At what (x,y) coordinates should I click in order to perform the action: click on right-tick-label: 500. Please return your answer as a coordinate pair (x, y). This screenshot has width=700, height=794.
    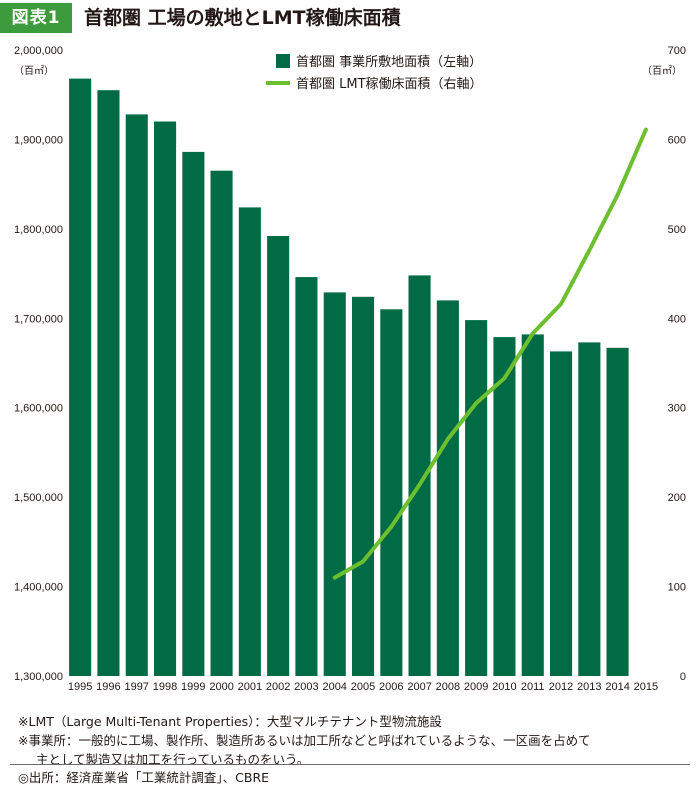
    Looking at the image, I should click on (677, 230).